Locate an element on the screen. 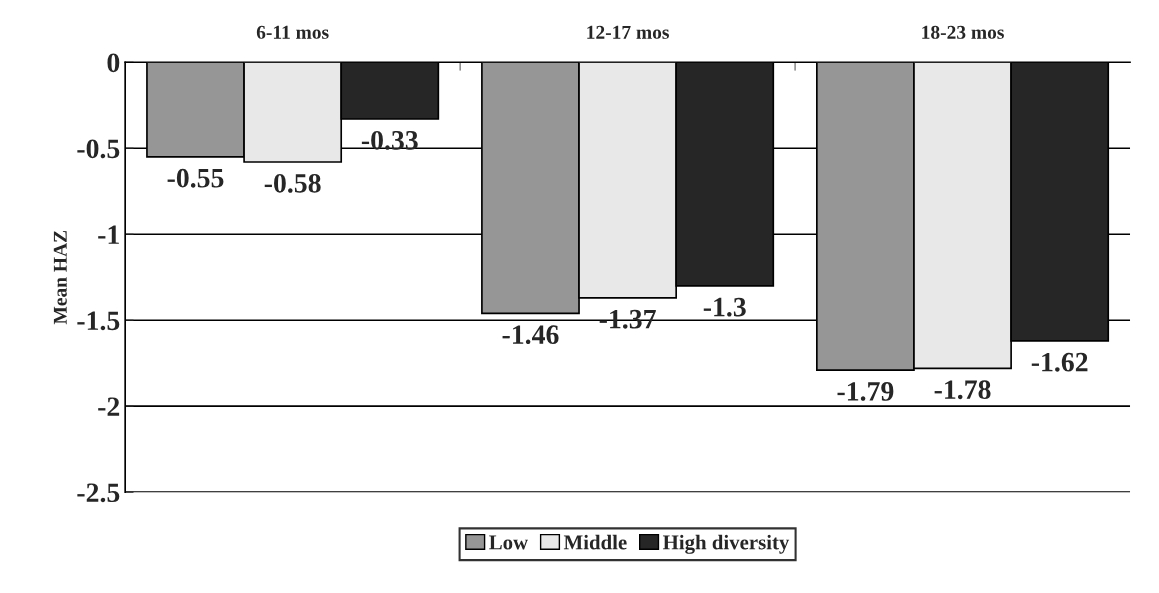 The image size is (1159, 593). y-tick-label: -2.5 is located at coordinates (98, 493).